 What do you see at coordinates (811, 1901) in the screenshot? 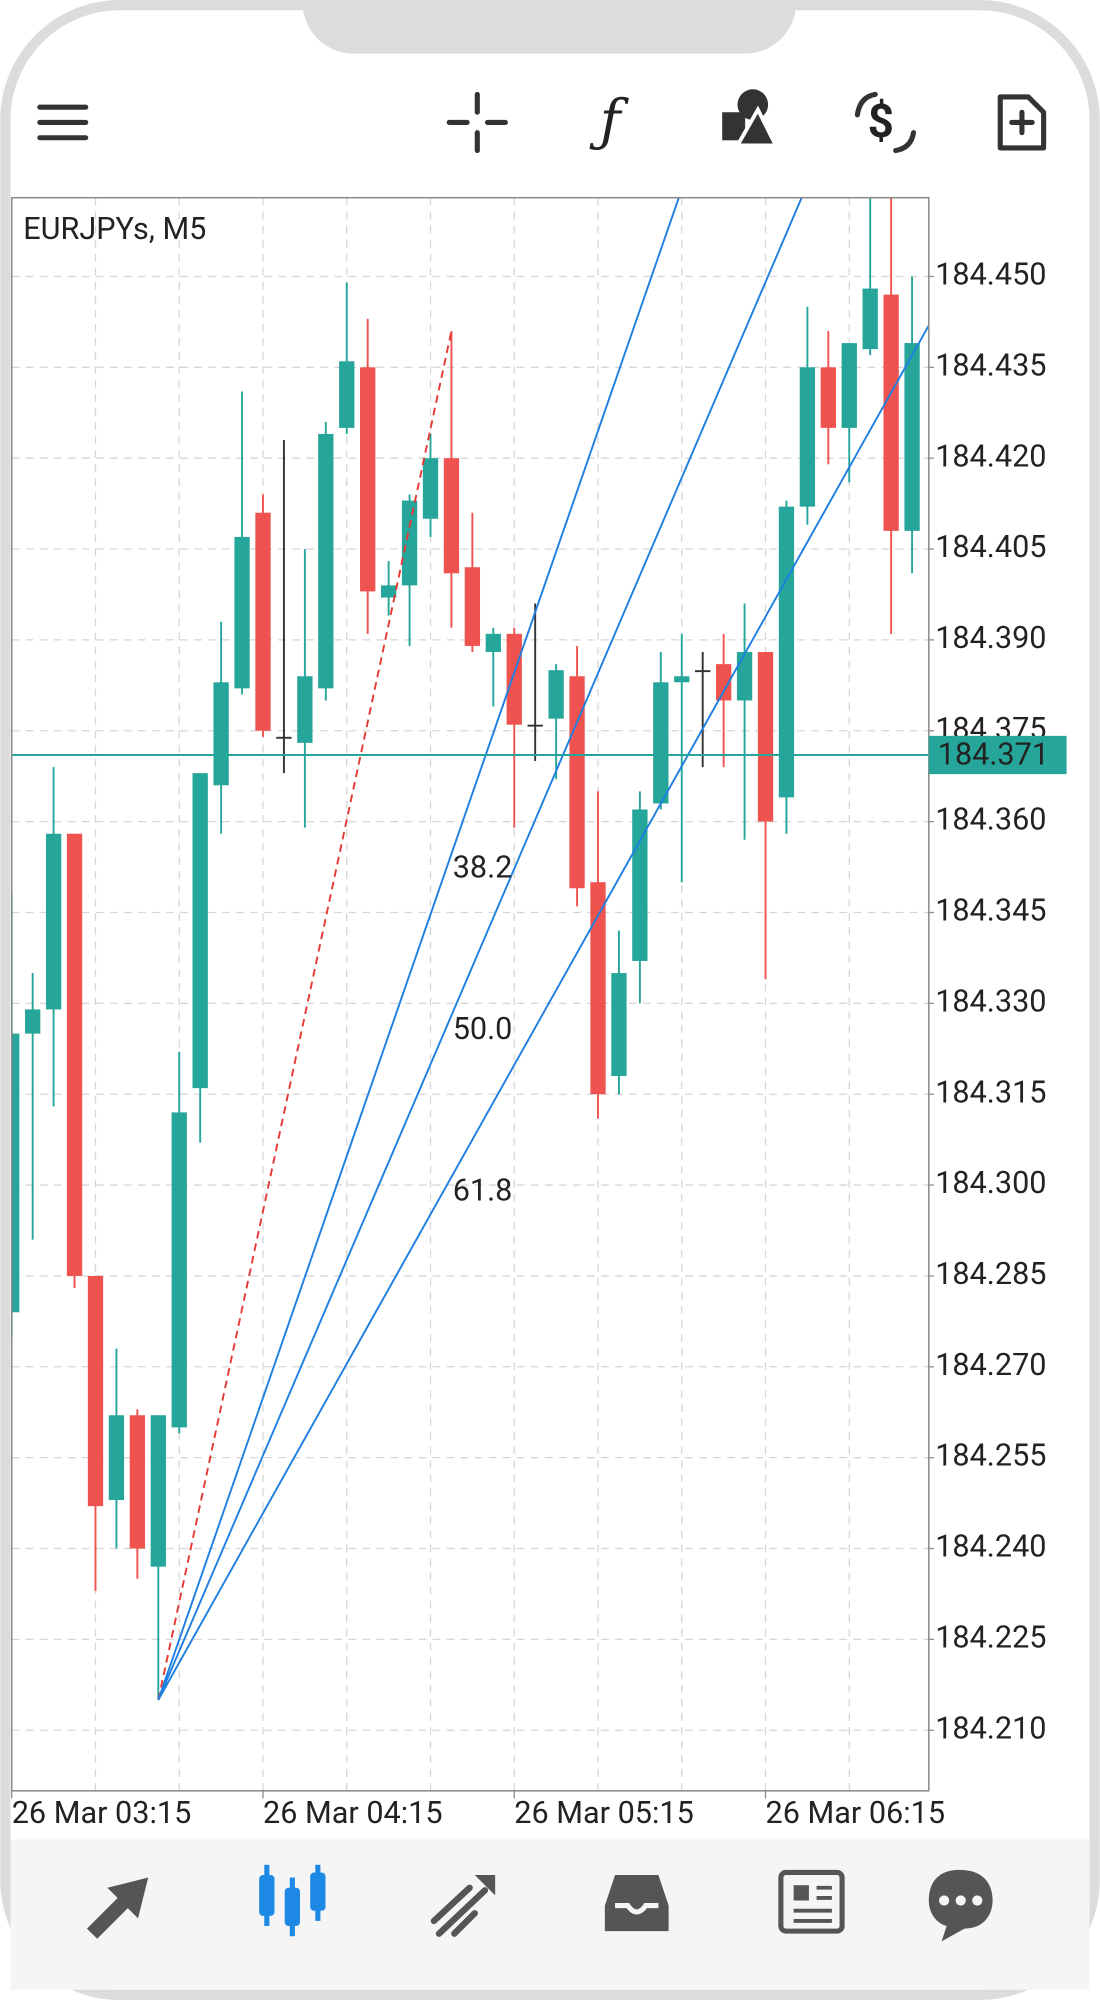
I see `news-tab` at bounding box center [811, 1901].